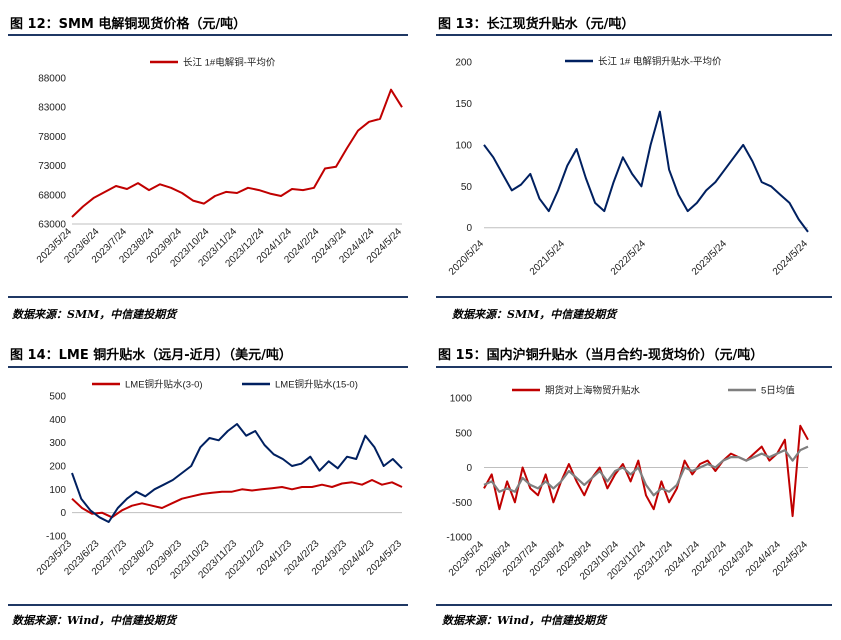 The image size is (841, 640). Describe the element at coordinates (237, 499) in the screenshot. I see `chart2-series-0-line` at that location.